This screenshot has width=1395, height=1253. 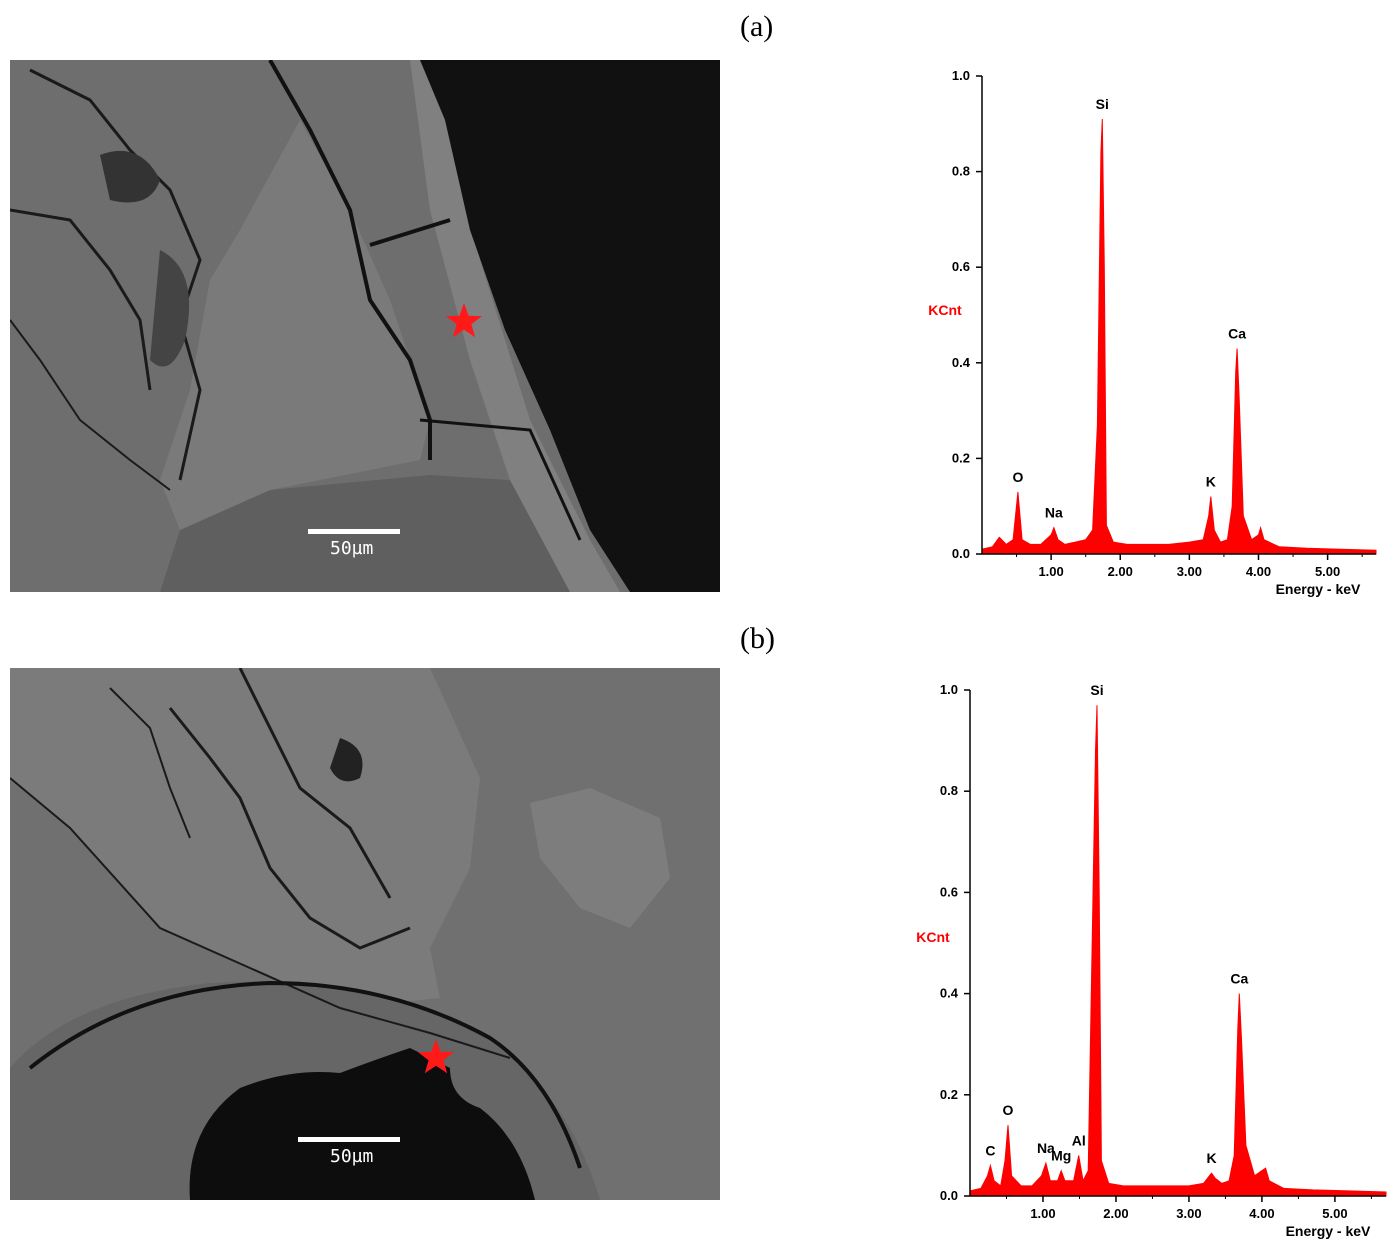 I want to click on x-tick-label-a: 2.00, so click(x=1120, y=571).